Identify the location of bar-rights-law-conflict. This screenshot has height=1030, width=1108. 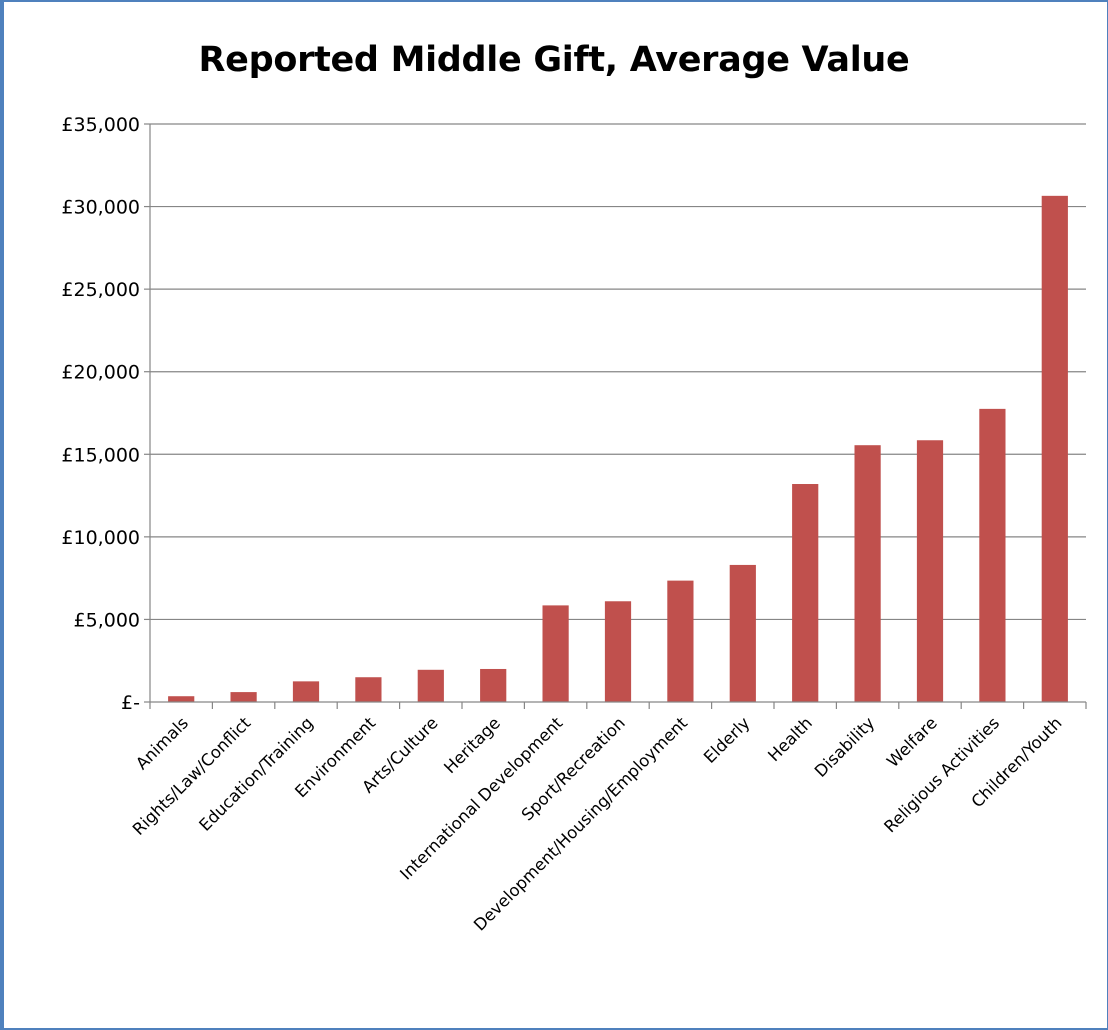
(243, 697).